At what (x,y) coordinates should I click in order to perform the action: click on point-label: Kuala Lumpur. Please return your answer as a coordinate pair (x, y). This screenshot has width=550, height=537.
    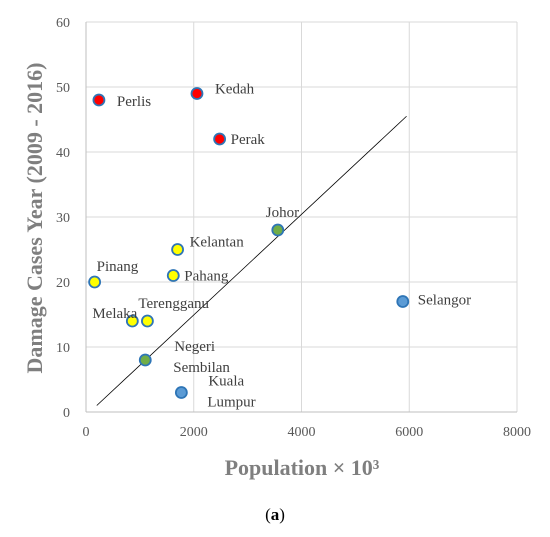
    Looking at the image, I should click on (231, 392).